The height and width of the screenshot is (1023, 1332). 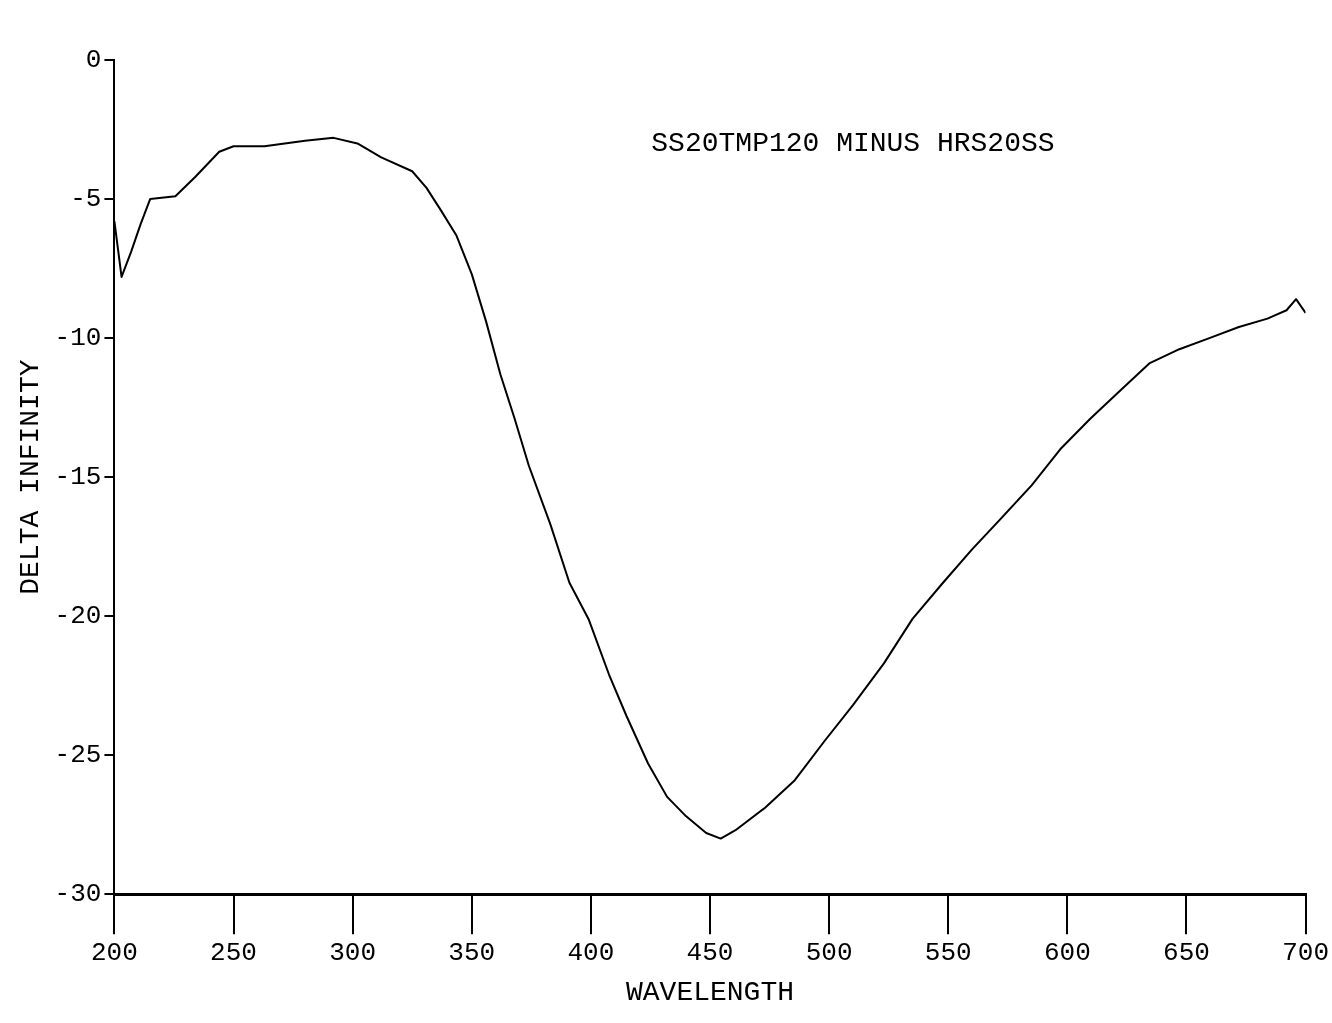 I want to click on x-tick-label: 700, so click(x=1305, y=952).